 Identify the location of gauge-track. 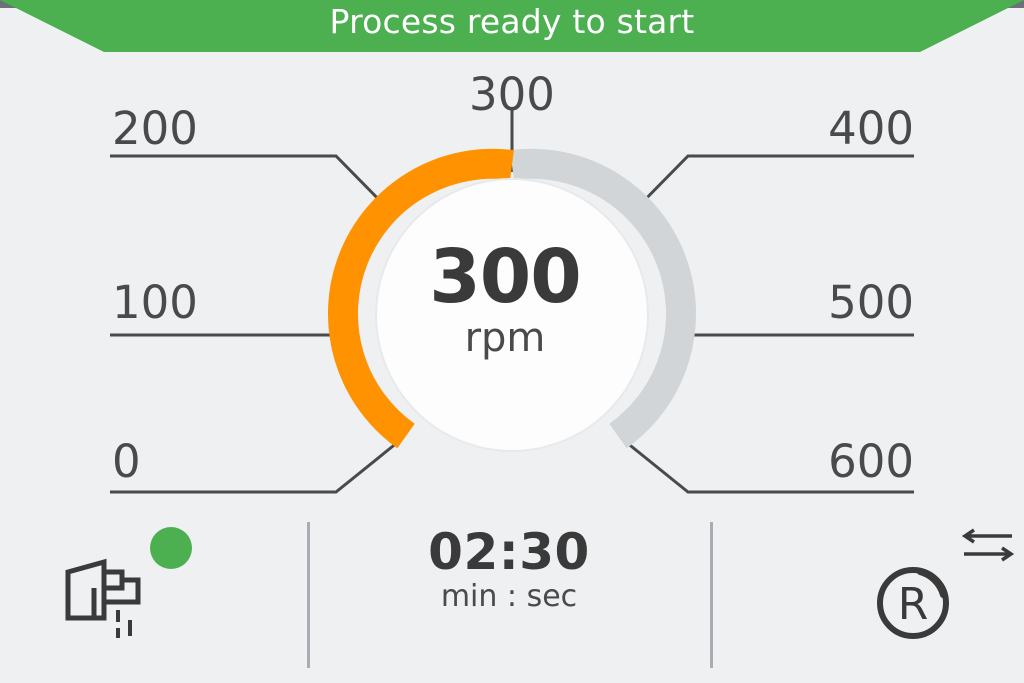
(603, 298).